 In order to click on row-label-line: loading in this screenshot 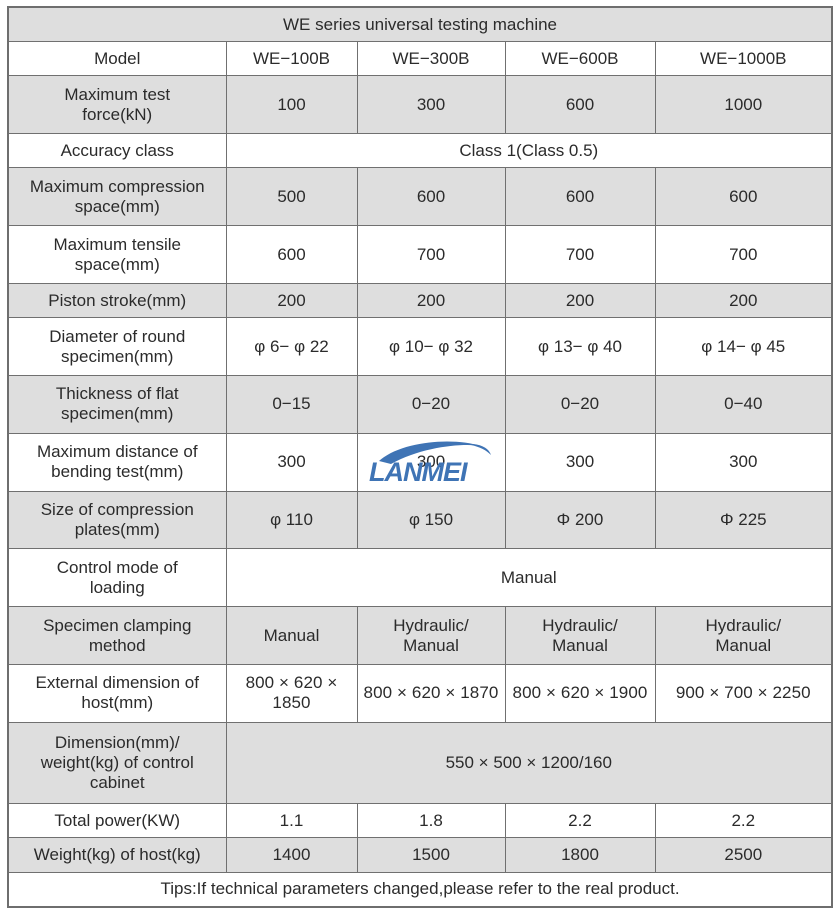, I will do `click(117, 587)`.